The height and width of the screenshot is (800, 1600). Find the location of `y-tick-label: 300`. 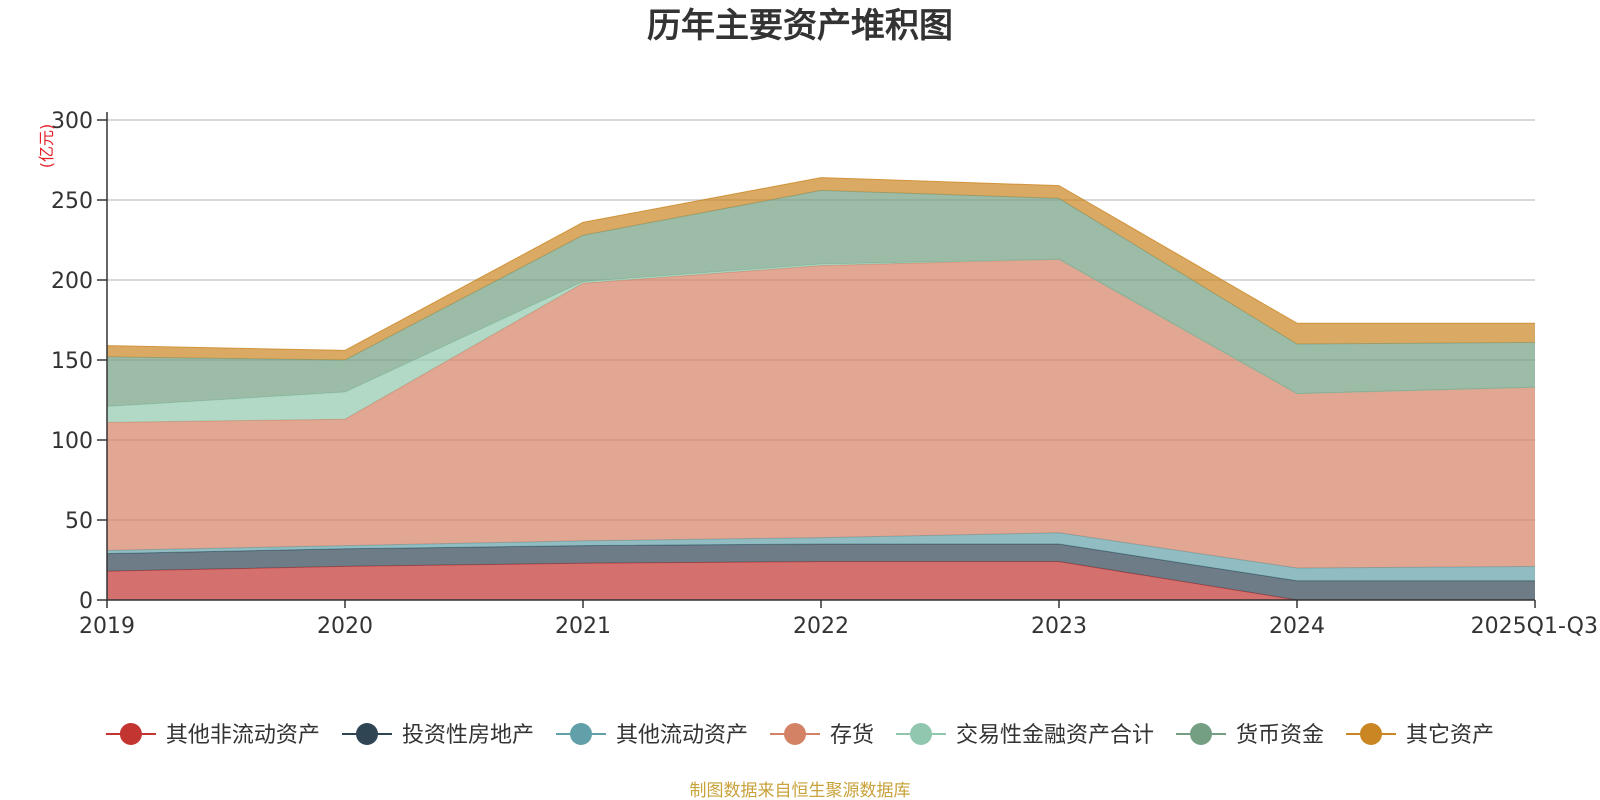

y-tick-label: 300 is located at coordinates (72, 121).